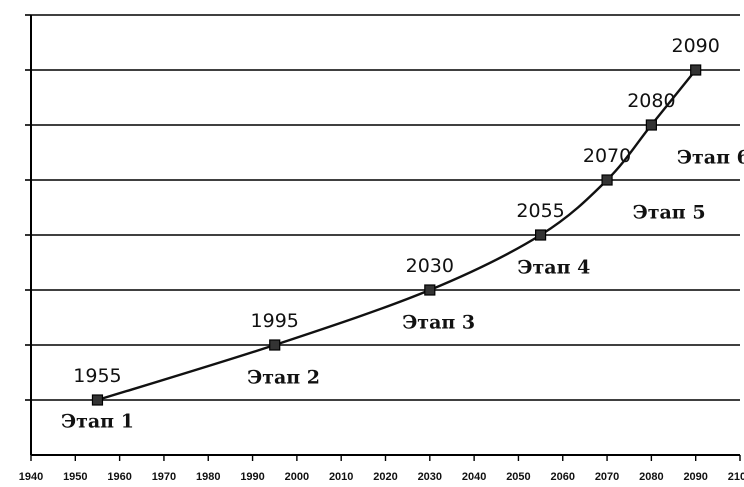 This screenshot has height=487, width=744. I want to click on x-tick-label: 2020, so click(385, 477).